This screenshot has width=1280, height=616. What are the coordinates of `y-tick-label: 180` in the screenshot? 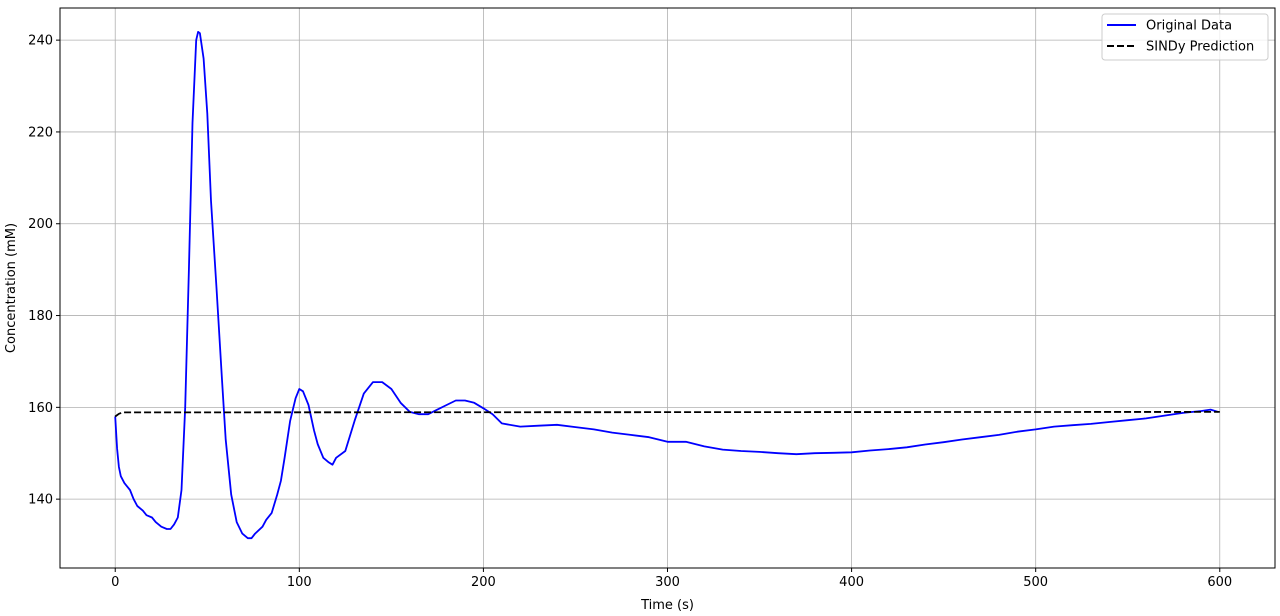 It's located at (40, 316).